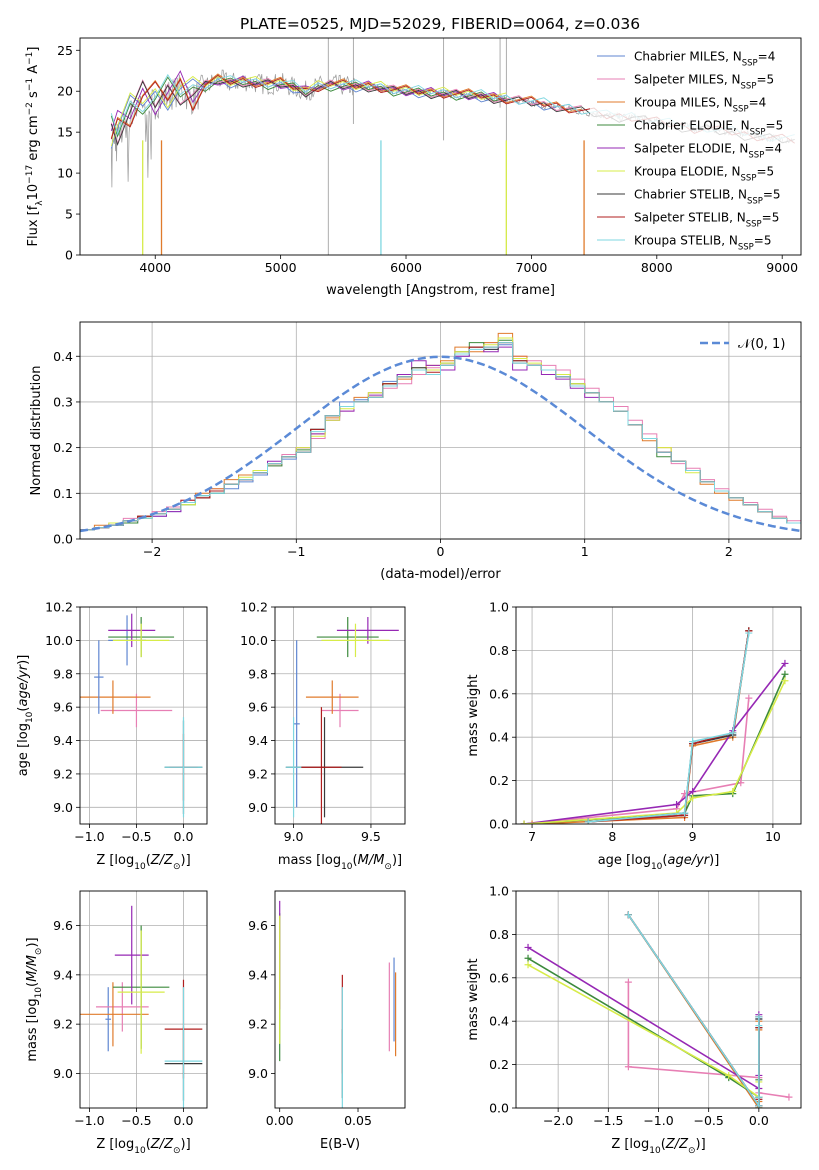 This screenshot has height=1170, width=819. Describe the element at coordinates (36, 431) in the screenshot. I see `label-part: Normed distribution` at that location.